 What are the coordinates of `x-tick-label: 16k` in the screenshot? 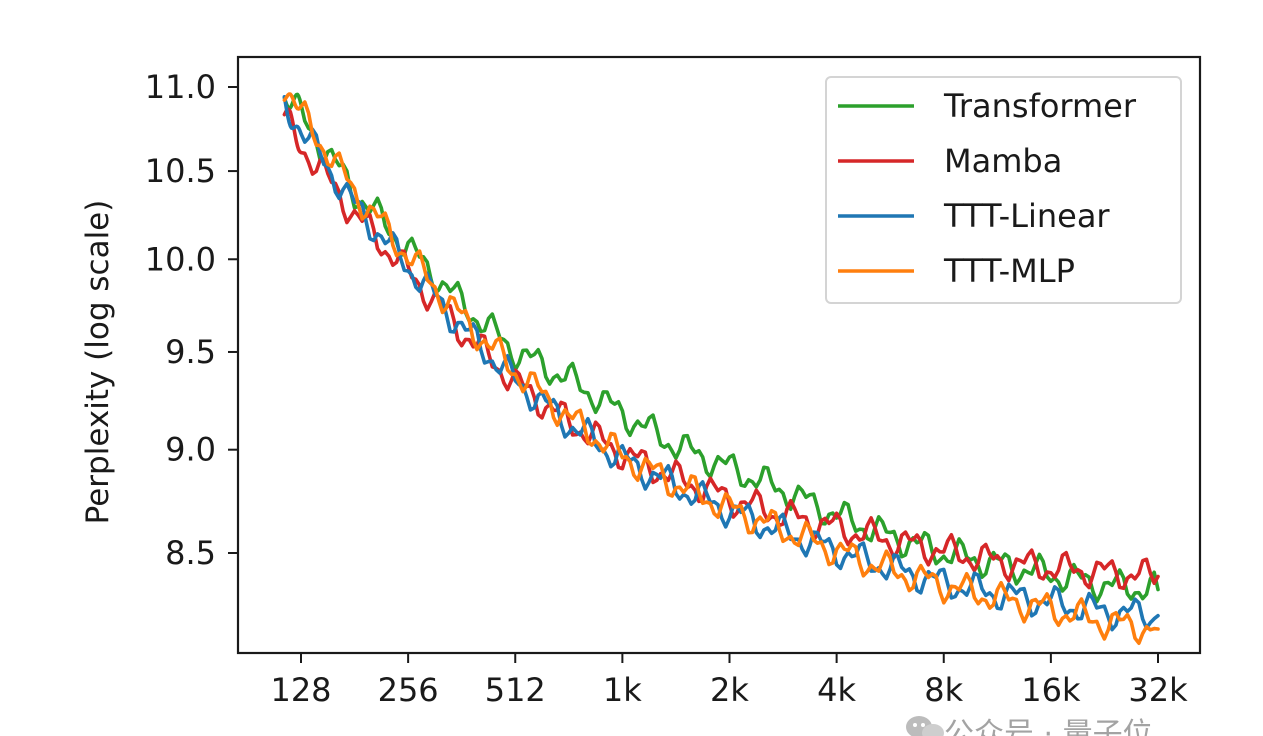 It's located at (1051, 690).